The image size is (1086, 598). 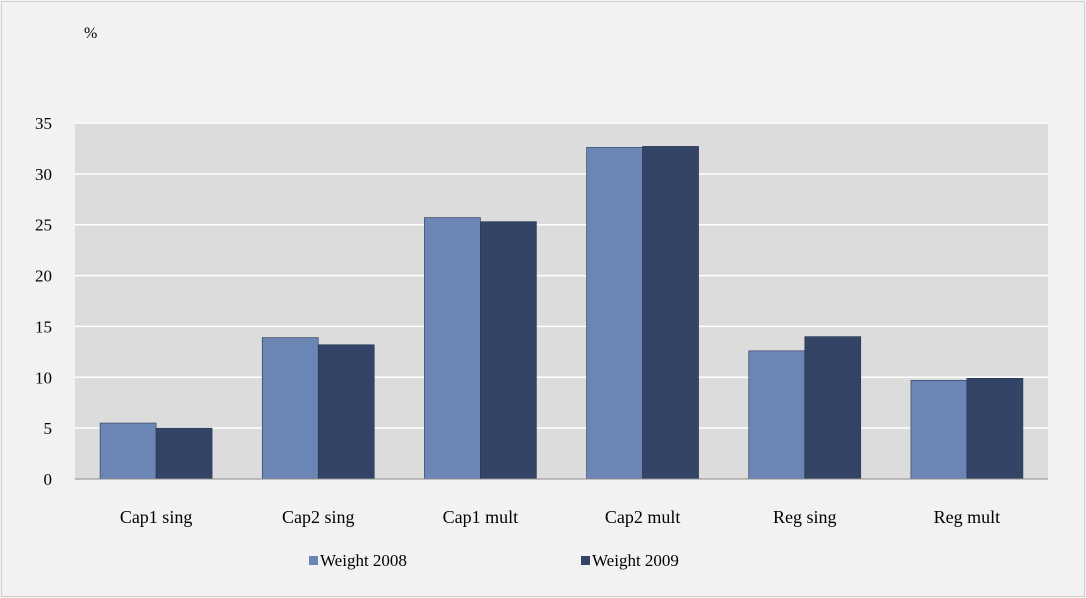 What do you see at coordinates (363, 560) in the screenshot?
I see `legend-label: Weight 2008` at bounding box center [363, 560].